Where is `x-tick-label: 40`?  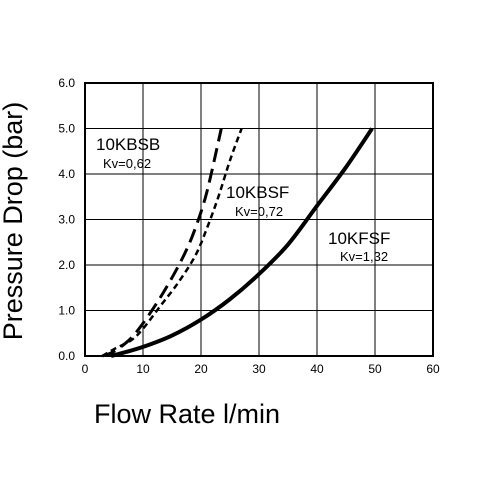 x-tick-label: 40 is located at coordinates (317, 369).